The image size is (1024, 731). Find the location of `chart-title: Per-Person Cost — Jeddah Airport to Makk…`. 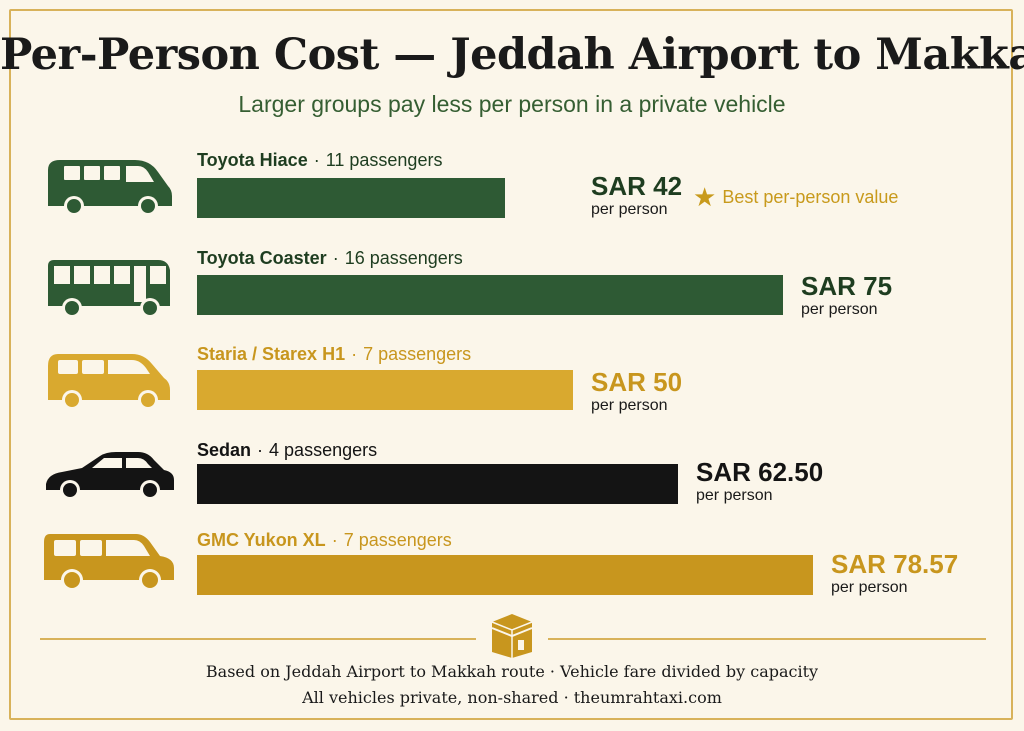

chart-title: Per-Person Cost — Jeddah Airport to Makk… is located at coordinates (512, 55).